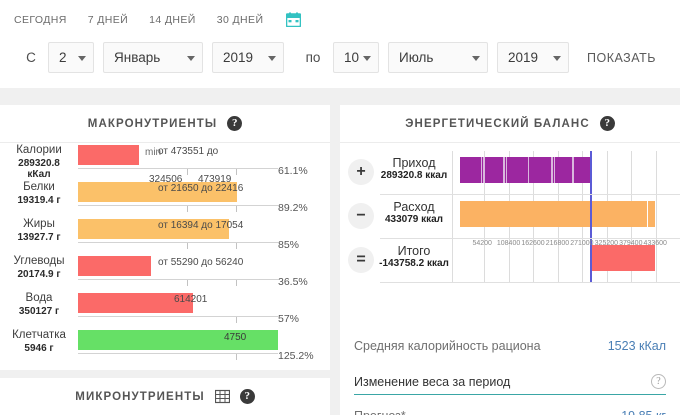  I want to click on energy-row-label: Итого -143758.2 ккал, so click(414, 257).